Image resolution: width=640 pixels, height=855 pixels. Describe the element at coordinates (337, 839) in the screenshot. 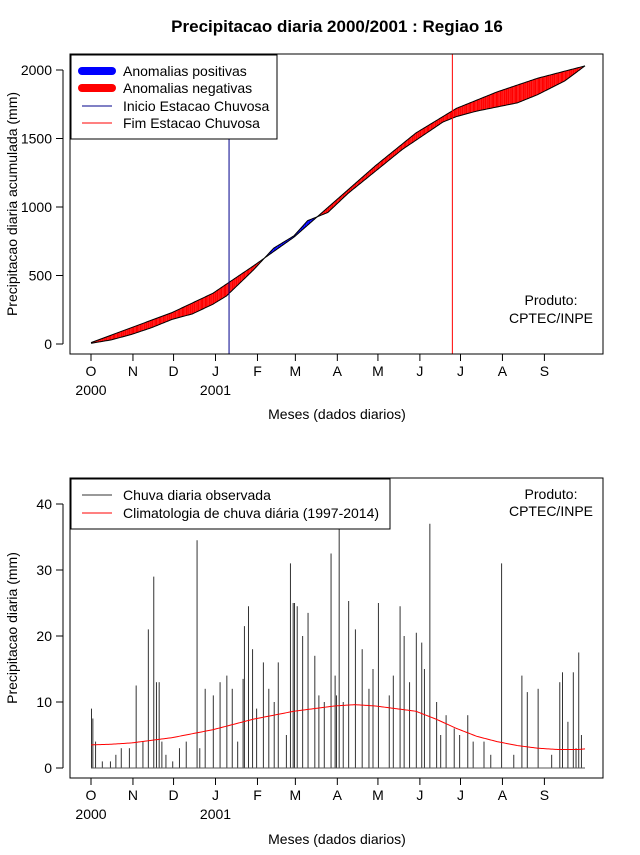

I see `bottom-x-axis-label: Meses (dados diarios)` at that location.